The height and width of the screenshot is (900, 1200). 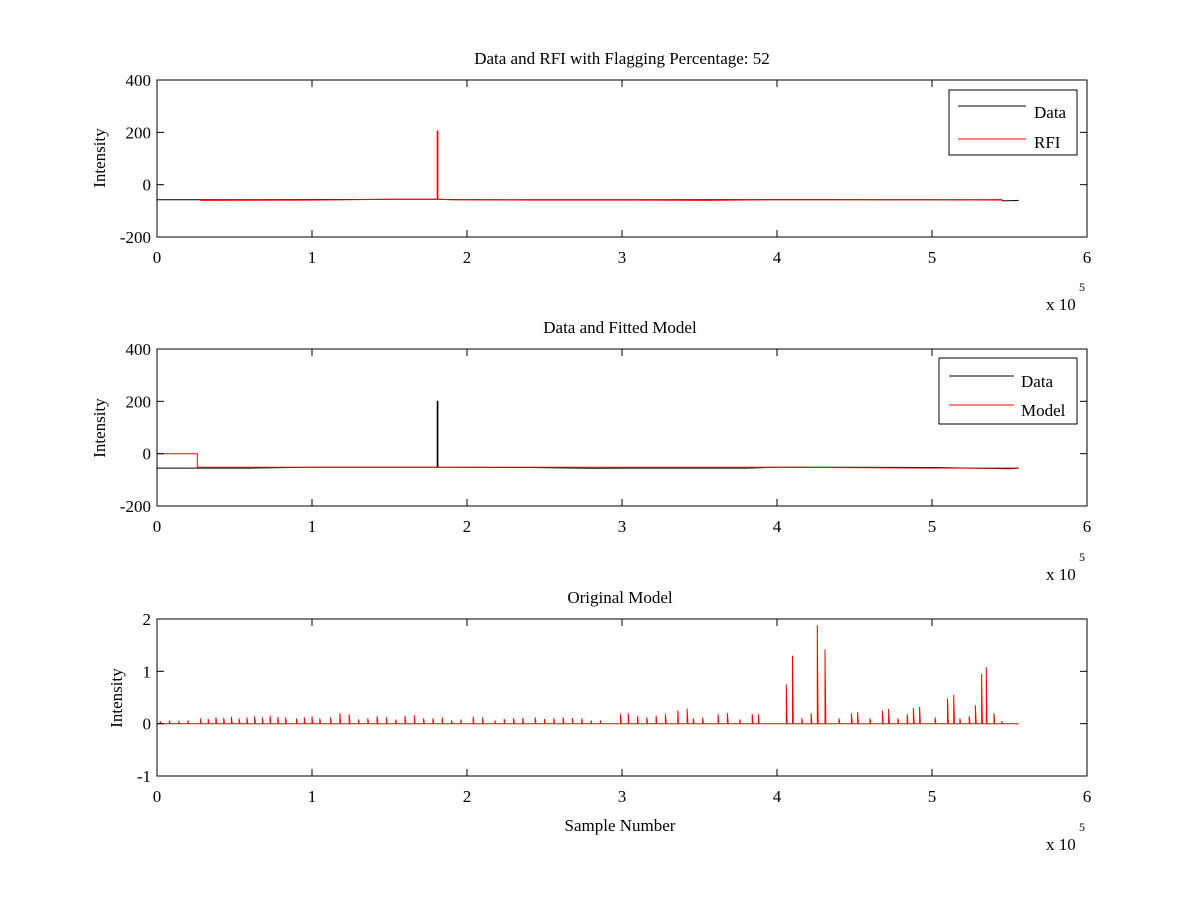 I want to click on y-tick-label: 1, so click(x=147, y=671).